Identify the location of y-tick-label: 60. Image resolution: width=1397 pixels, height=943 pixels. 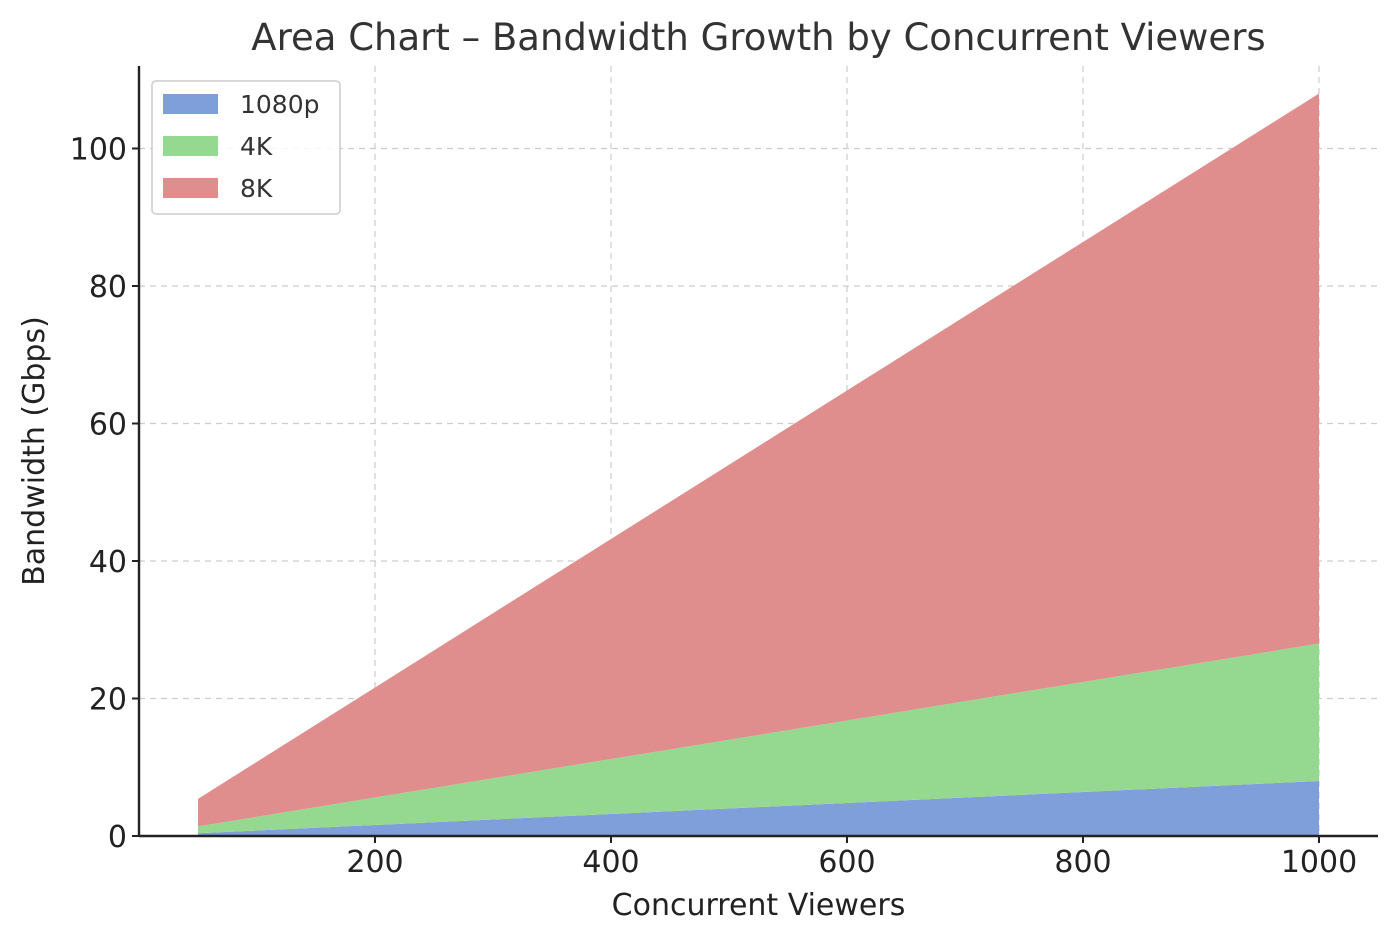
(108, 425).